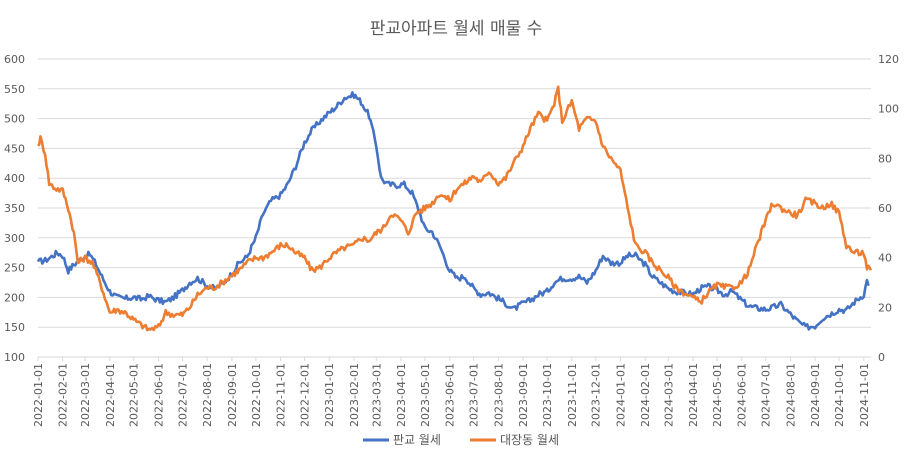 The image size is (912, 461). Describe the element at coordinates (498, 395) in the screenshot. I see `x-tick-label: 2023-08-01` at that location.